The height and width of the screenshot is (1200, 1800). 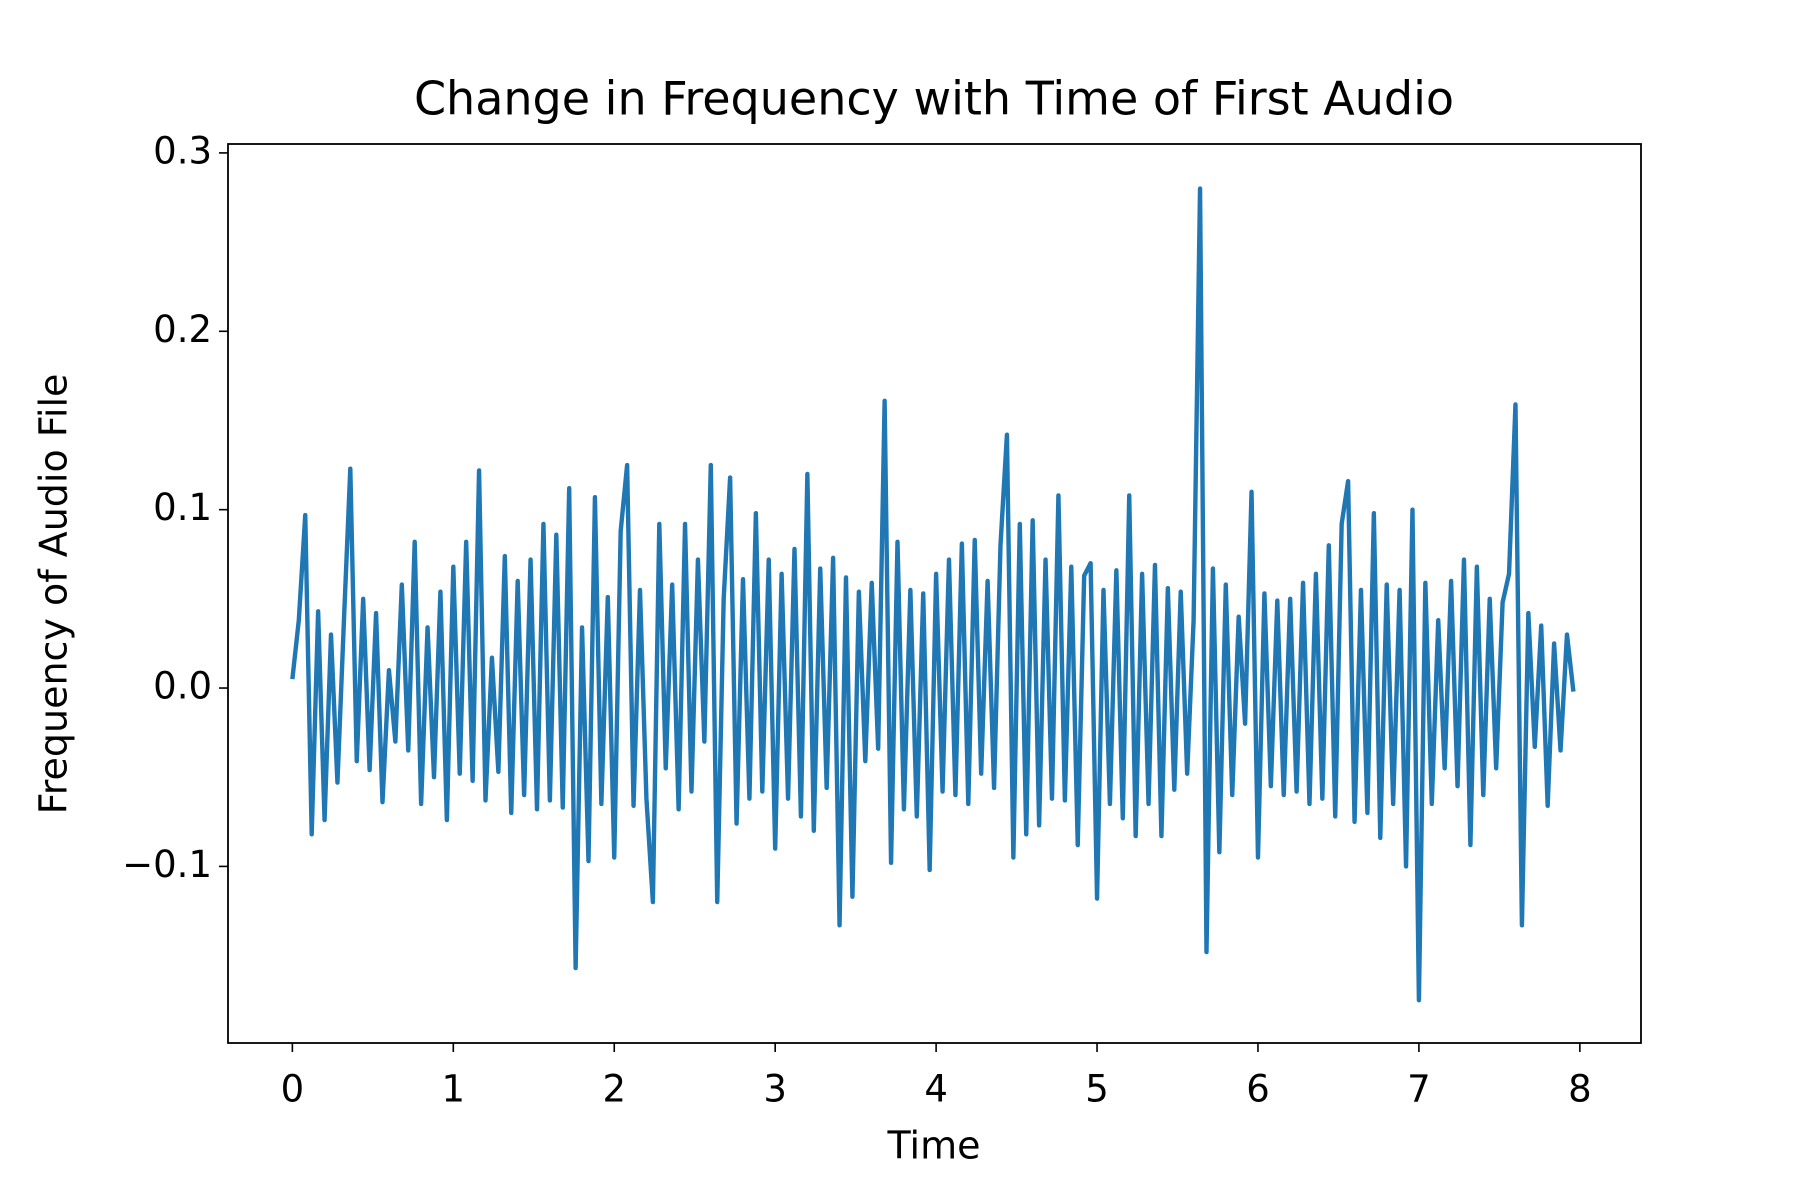 What do you see at coordinates (182, 329) in the screenshot?
I see `y-tick-label: 0.2` at bounding box center [182, 329].